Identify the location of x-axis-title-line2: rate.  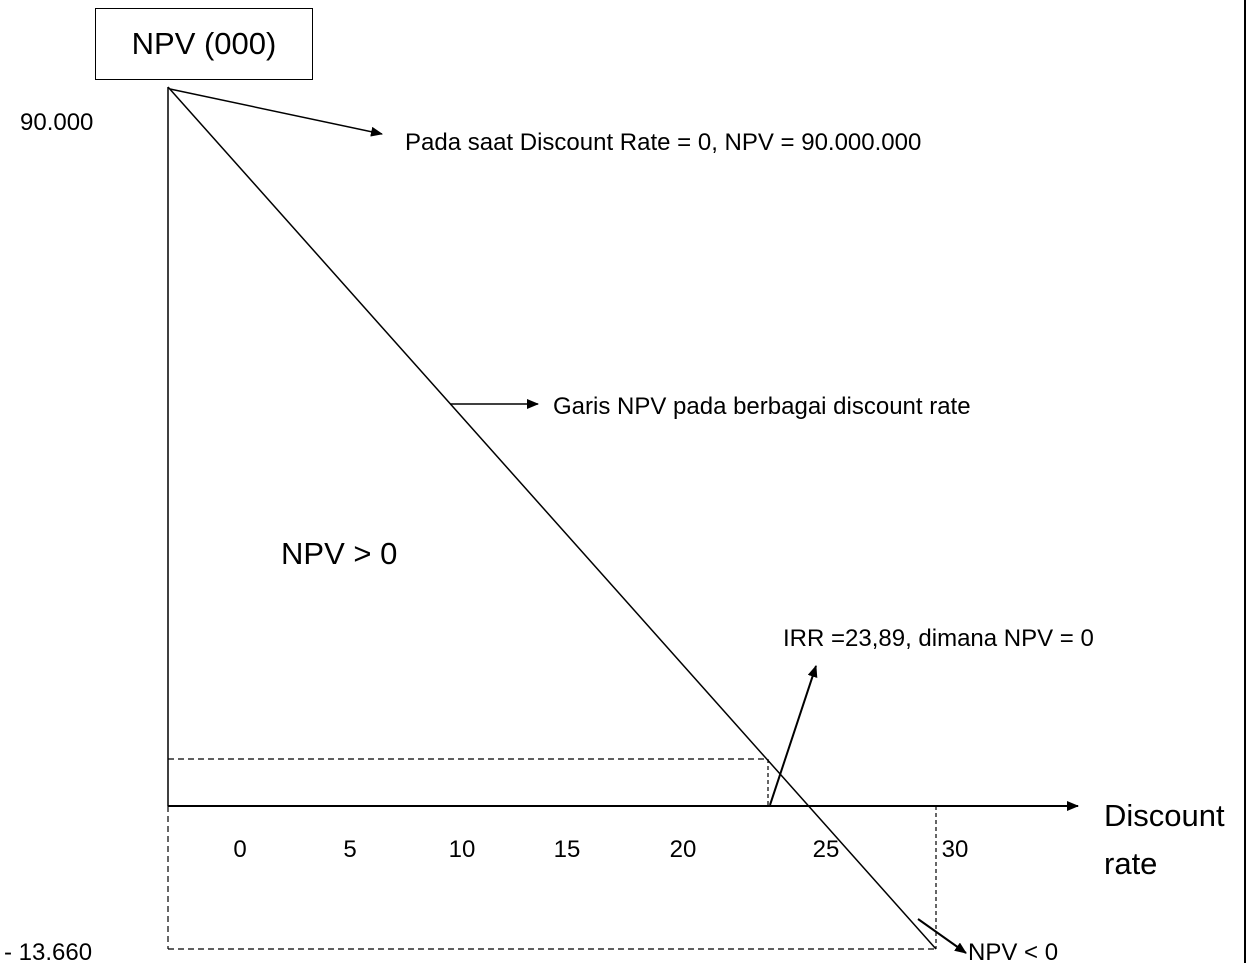
(1130, 863).